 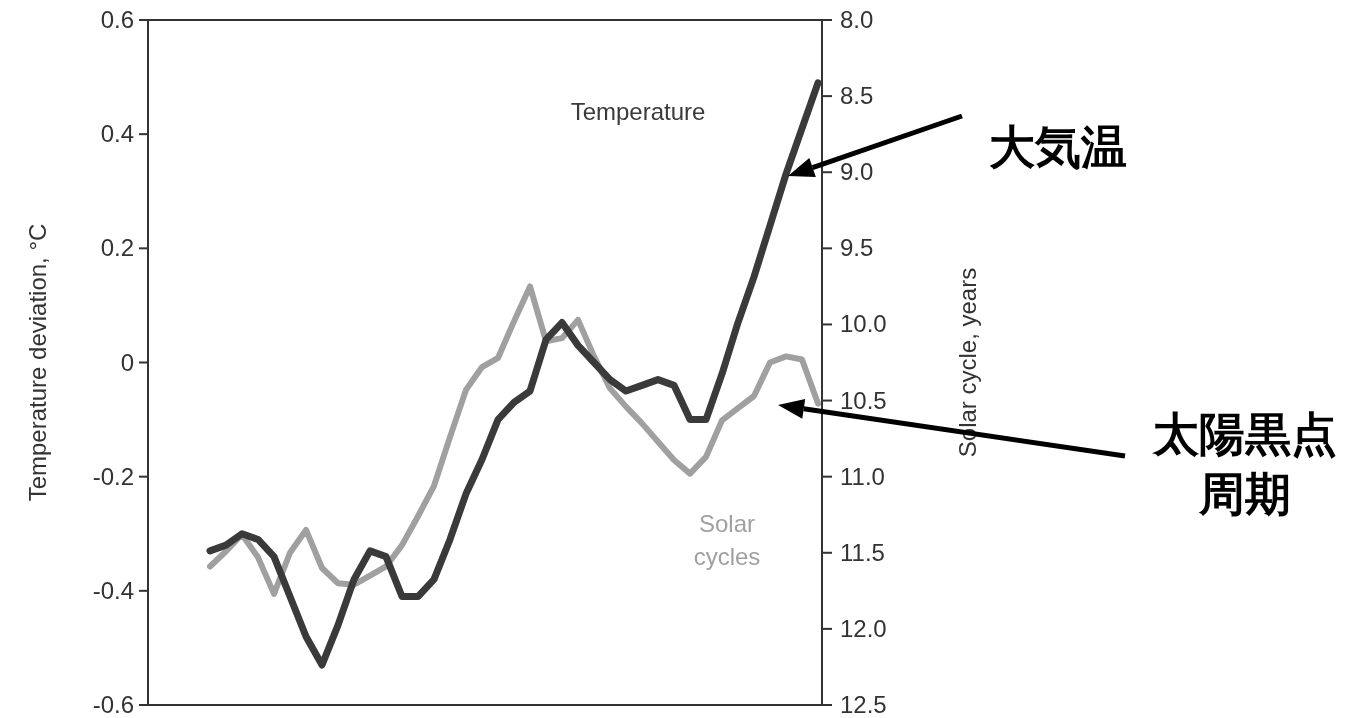 I want to click on y-tick-label: 0.6, so click(x=117, y=19).